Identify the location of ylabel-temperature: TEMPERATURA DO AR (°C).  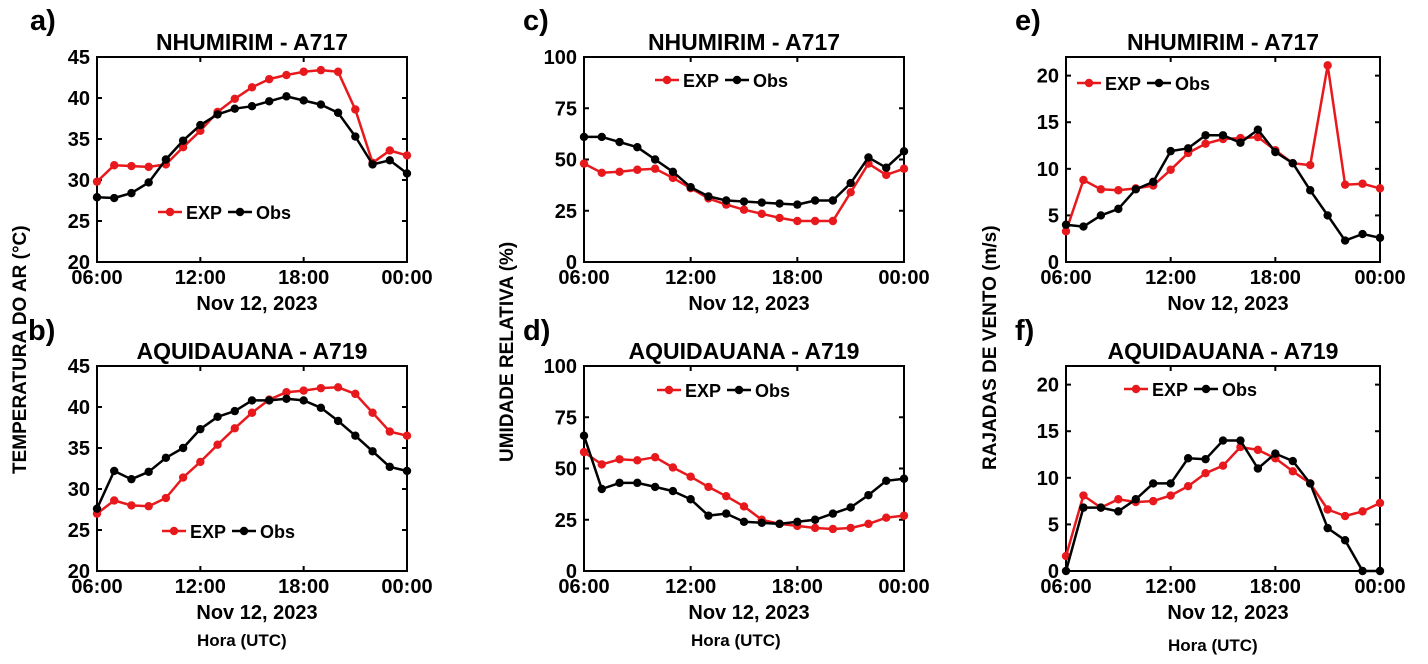
(20, 349).